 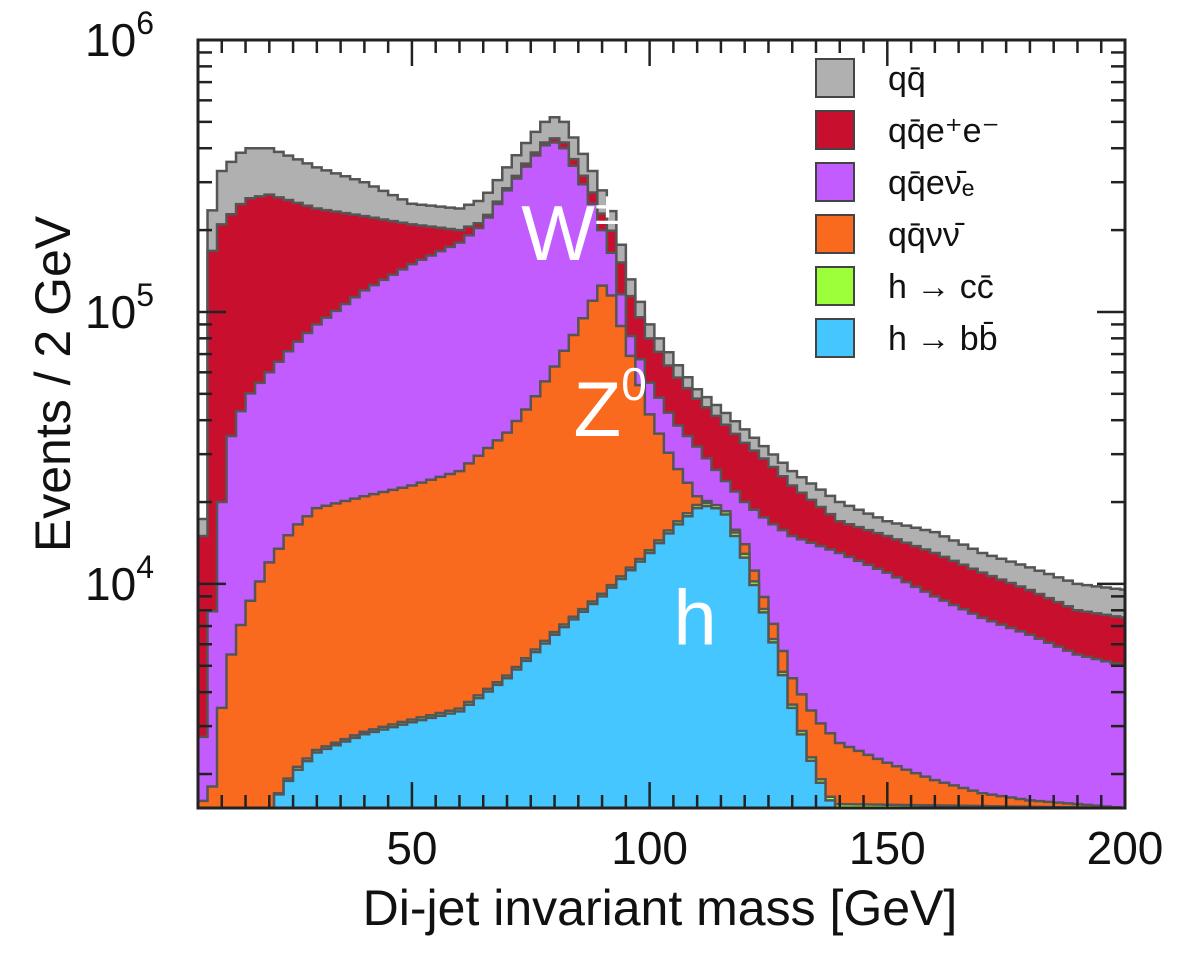 I want to click on legend-label: qq̄, so click(x=907, y=79).